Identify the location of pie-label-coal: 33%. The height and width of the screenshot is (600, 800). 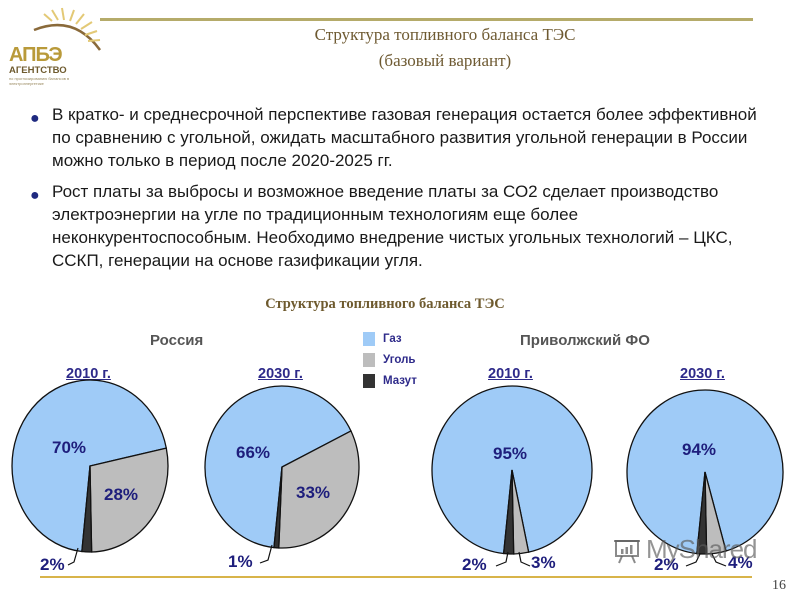
(313, 492).